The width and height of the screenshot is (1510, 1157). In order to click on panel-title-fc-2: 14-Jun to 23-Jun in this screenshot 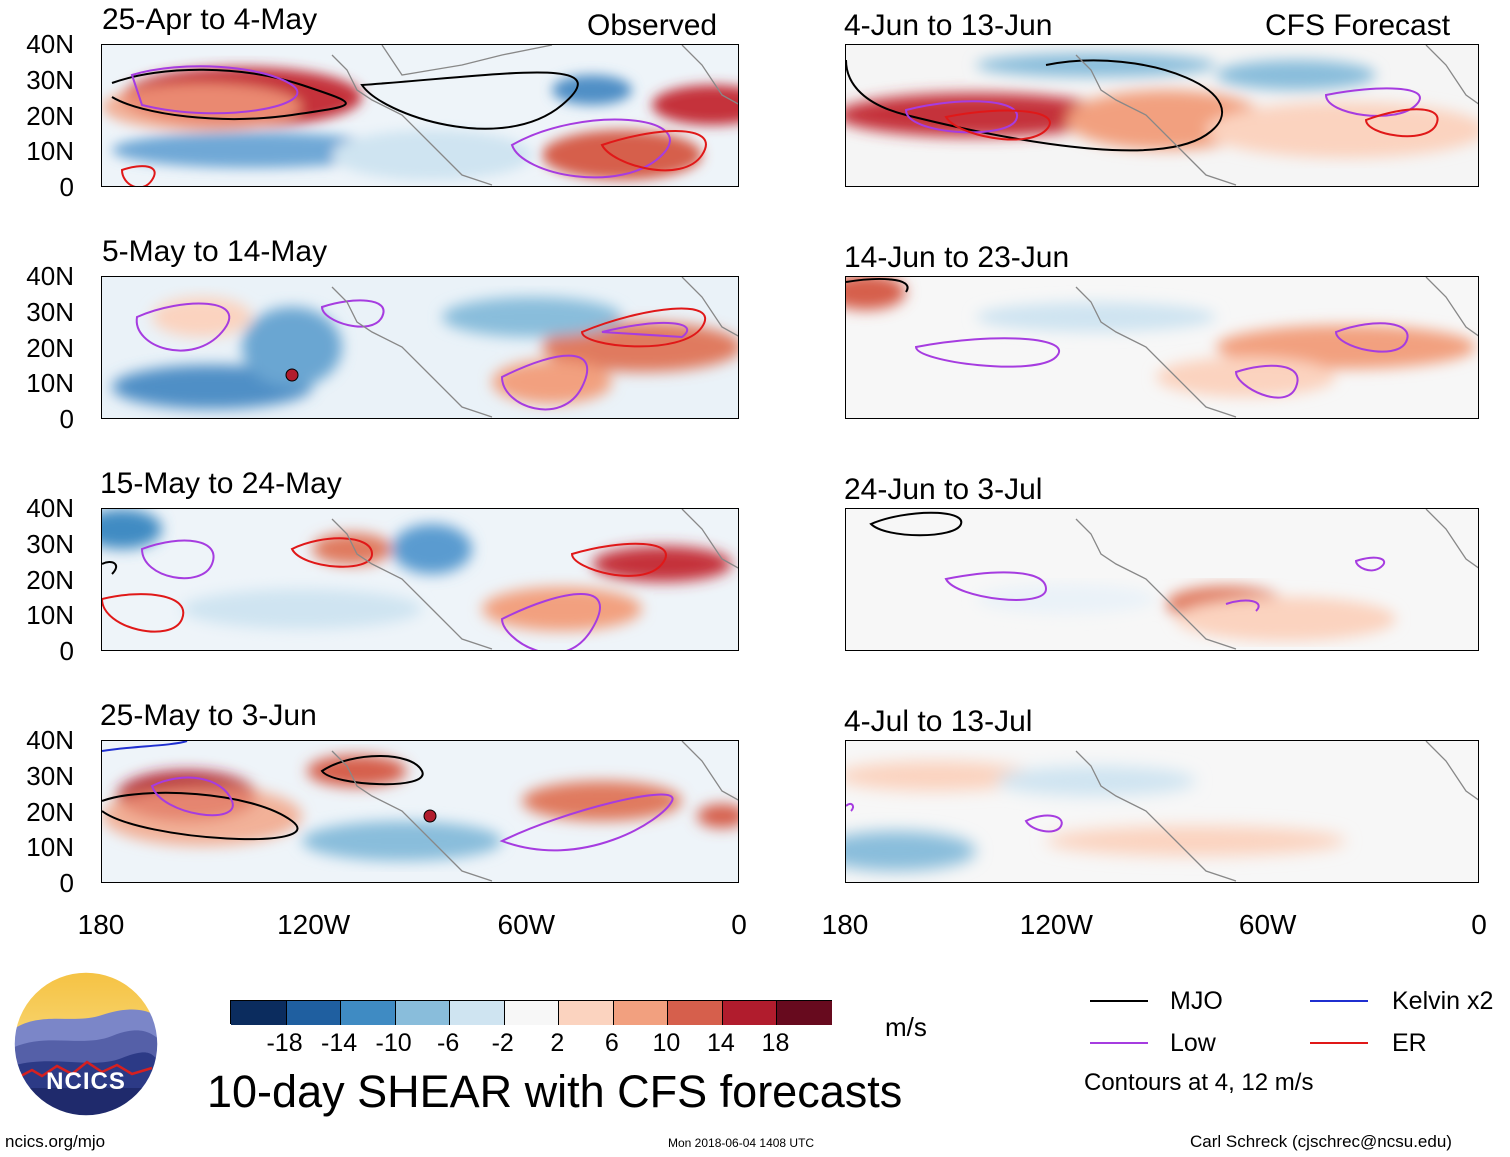, I will do `click(957, 257)`.